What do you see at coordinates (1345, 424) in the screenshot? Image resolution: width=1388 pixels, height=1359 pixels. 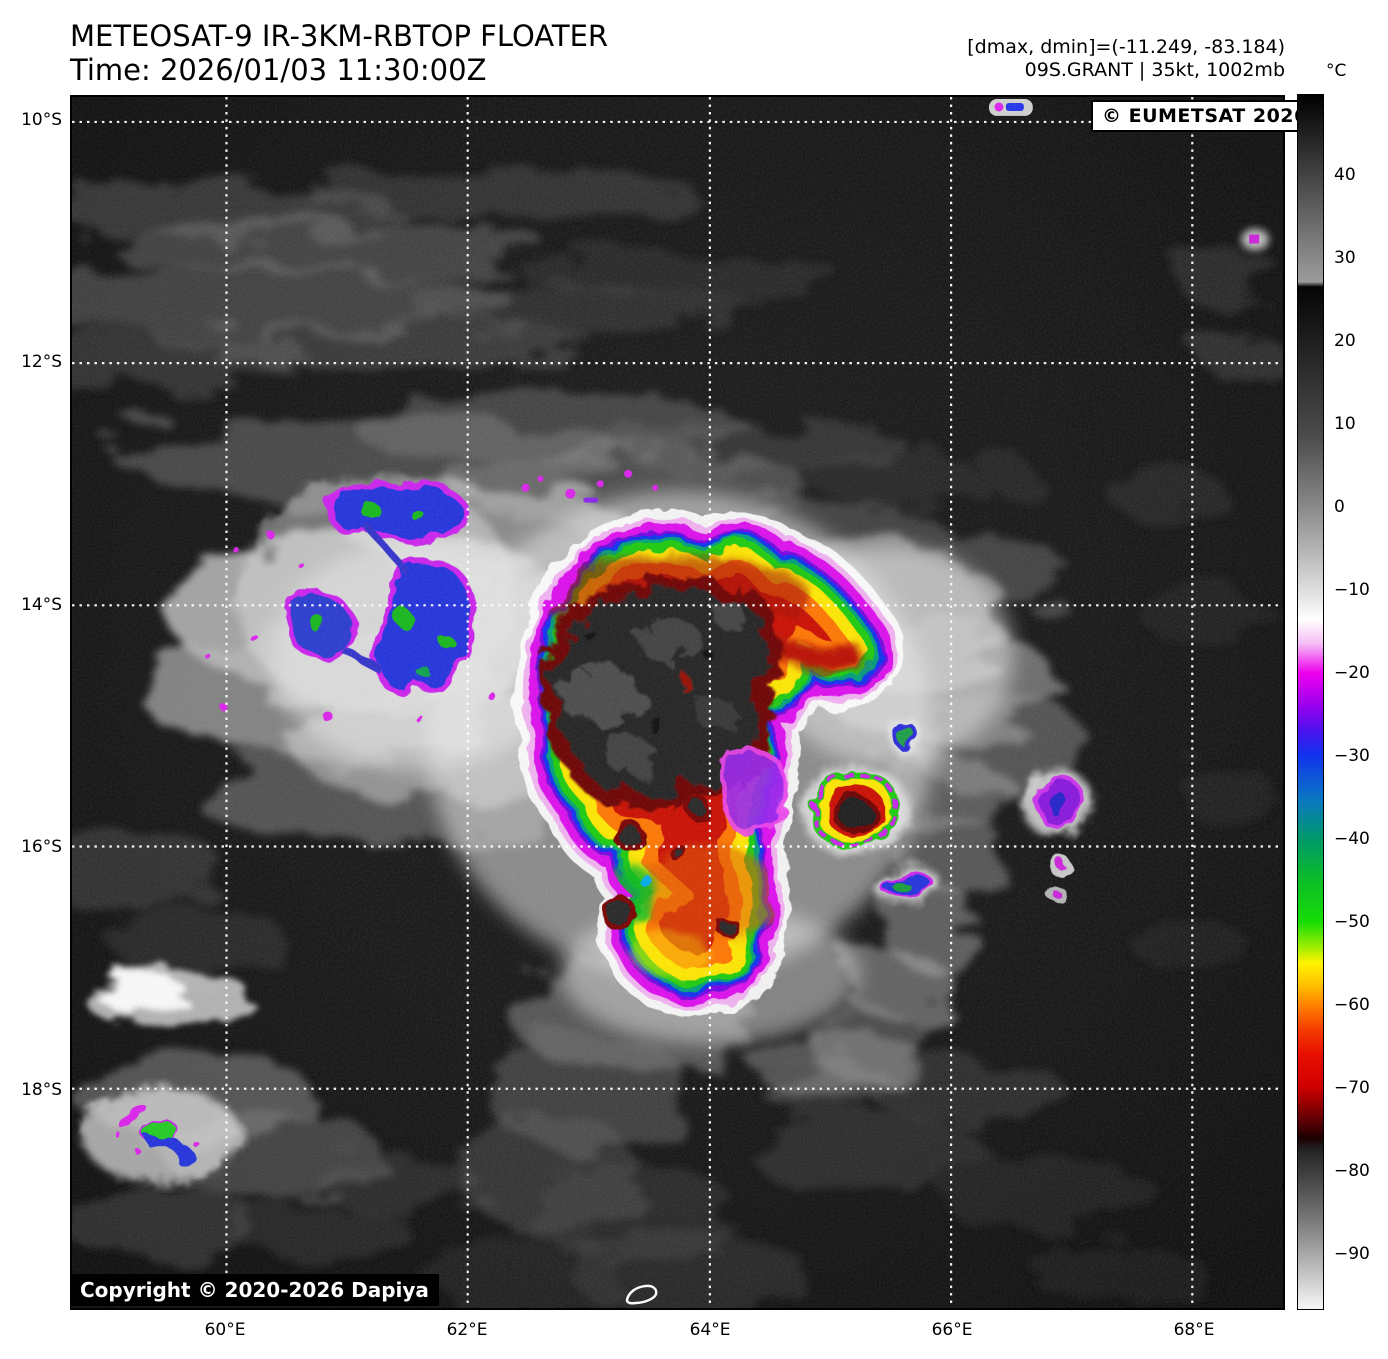 I see `colorbar-tick: 10` at bounding box center [1345, 424].